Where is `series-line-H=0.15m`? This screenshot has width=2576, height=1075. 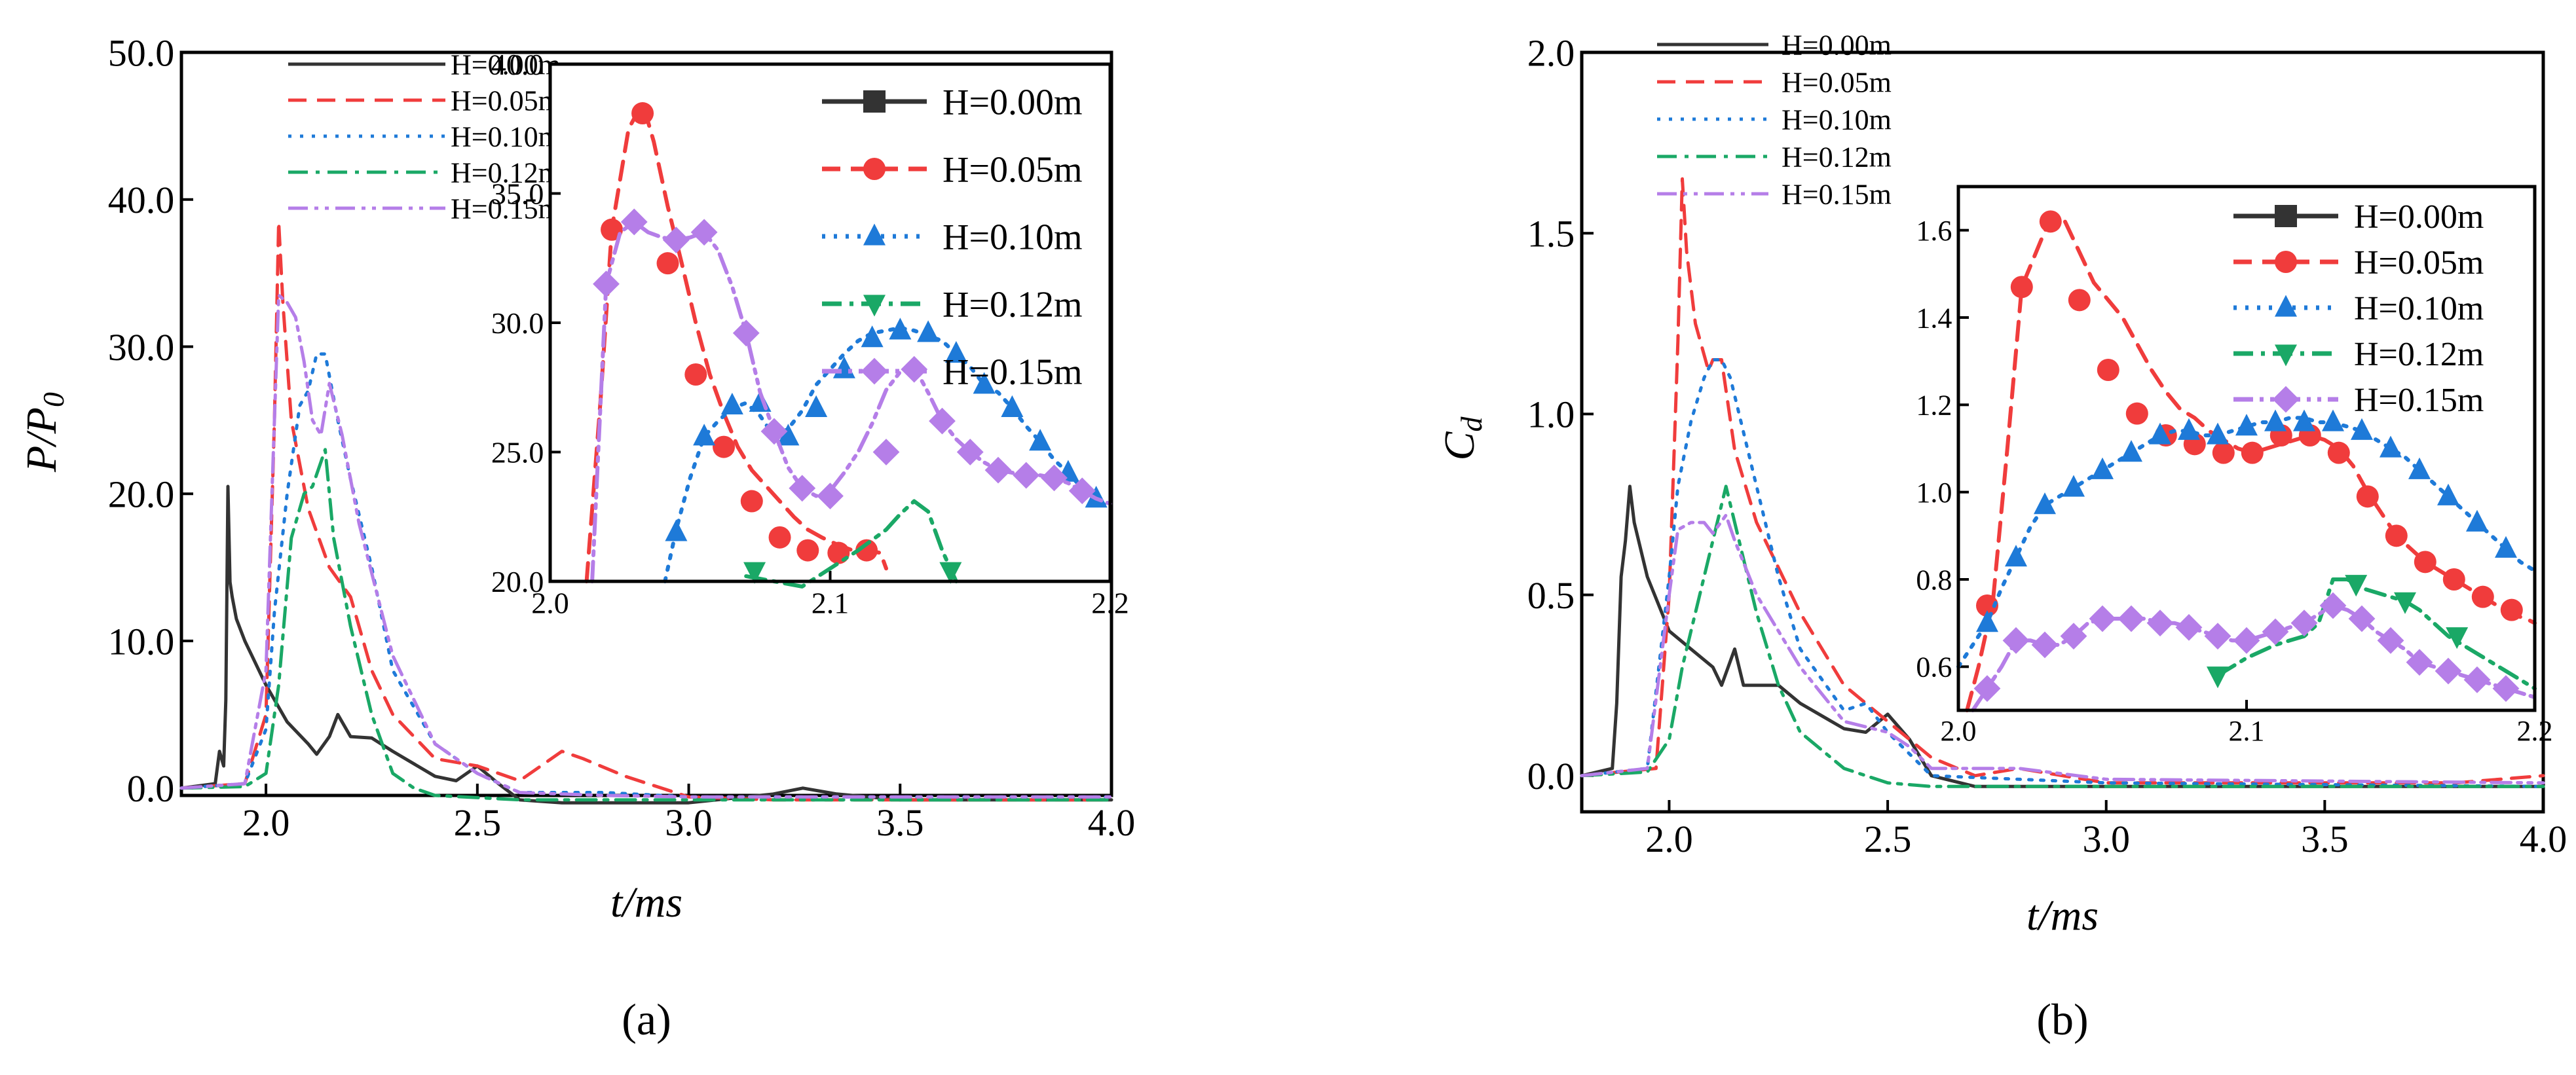 series-line-H=0.15m is located at coordinates (2062, 649).